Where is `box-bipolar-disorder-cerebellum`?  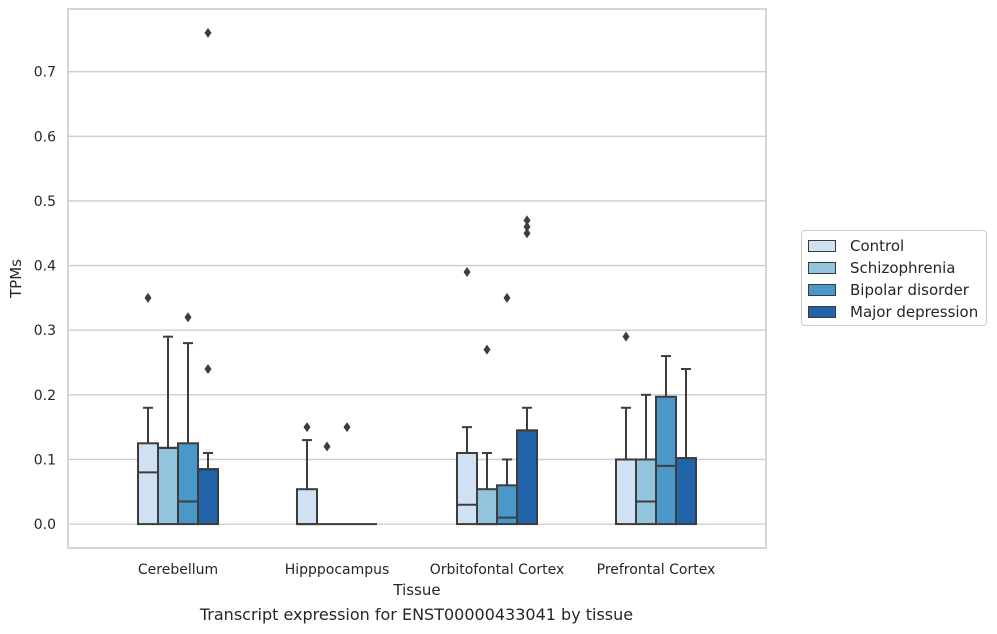 box-bipolar-disorder-cerebellum is located at coordinates (188, 484).